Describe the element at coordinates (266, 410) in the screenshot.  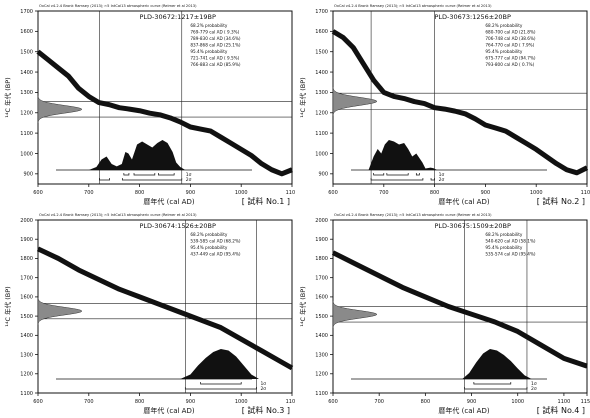
I see `sample-label: [ 試料 No.3 ]` at that location.